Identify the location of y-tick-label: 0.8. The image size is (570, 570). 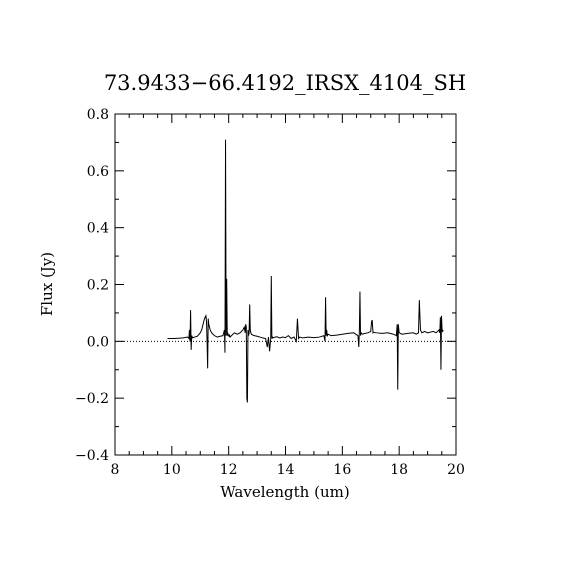
(98, 115).